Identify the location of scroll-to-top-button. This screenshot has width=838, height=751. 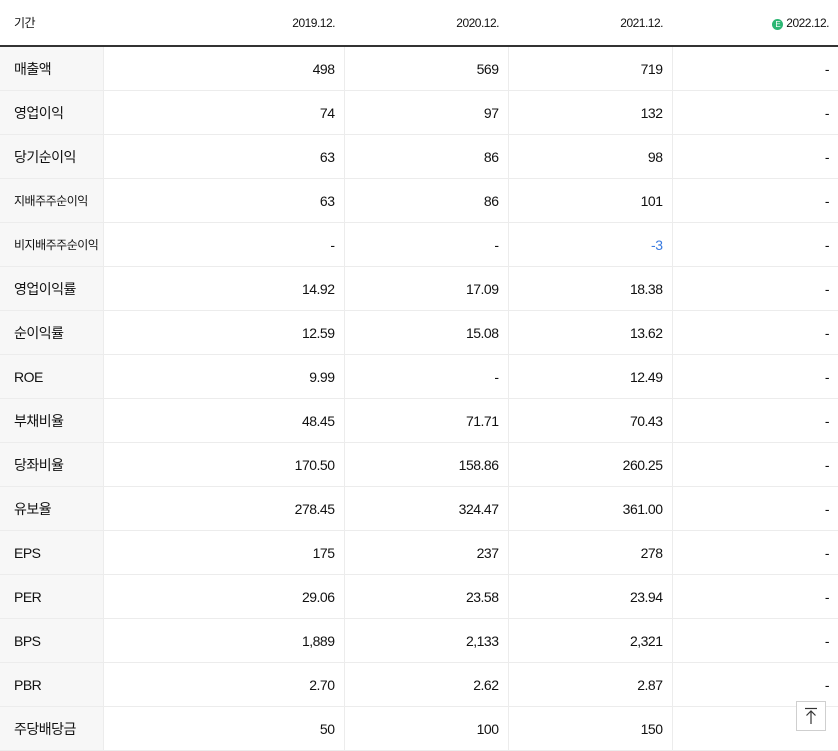
(811, 716).